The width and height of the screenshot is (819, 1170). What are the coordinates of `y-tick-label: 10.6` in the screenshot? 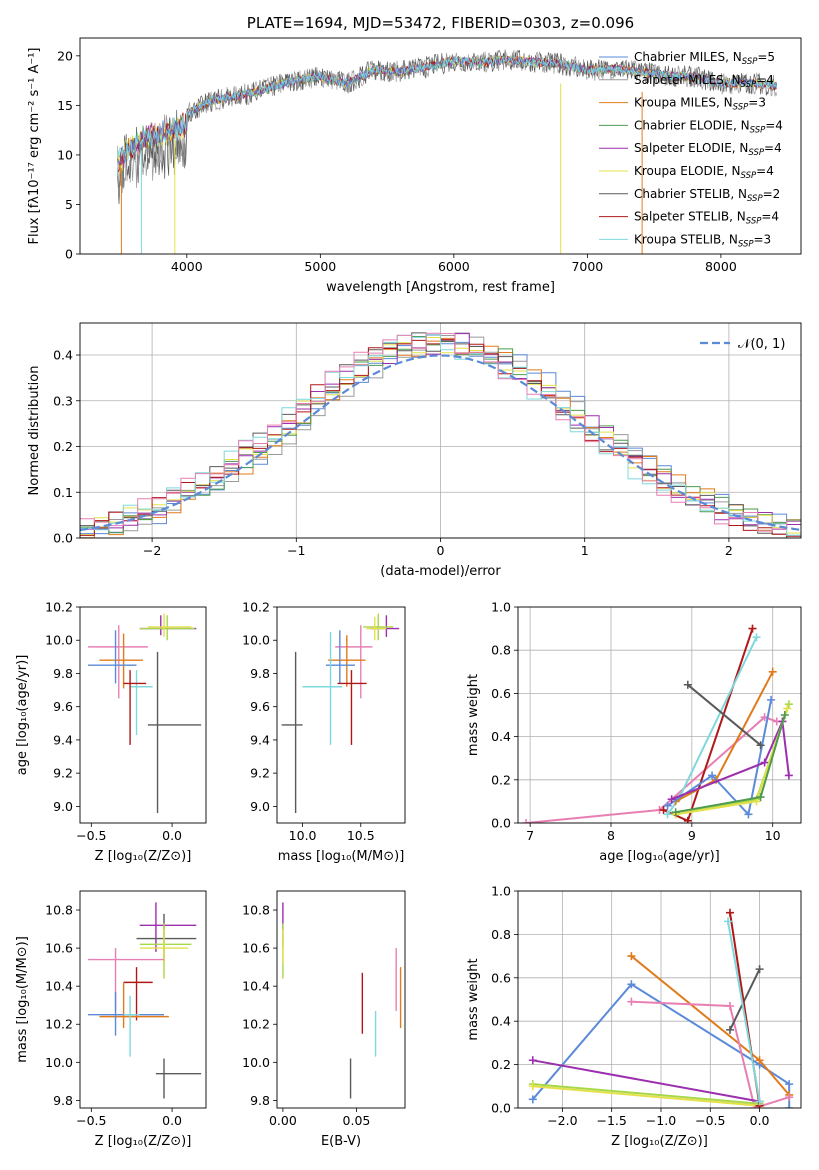 It's located at (59, 948).